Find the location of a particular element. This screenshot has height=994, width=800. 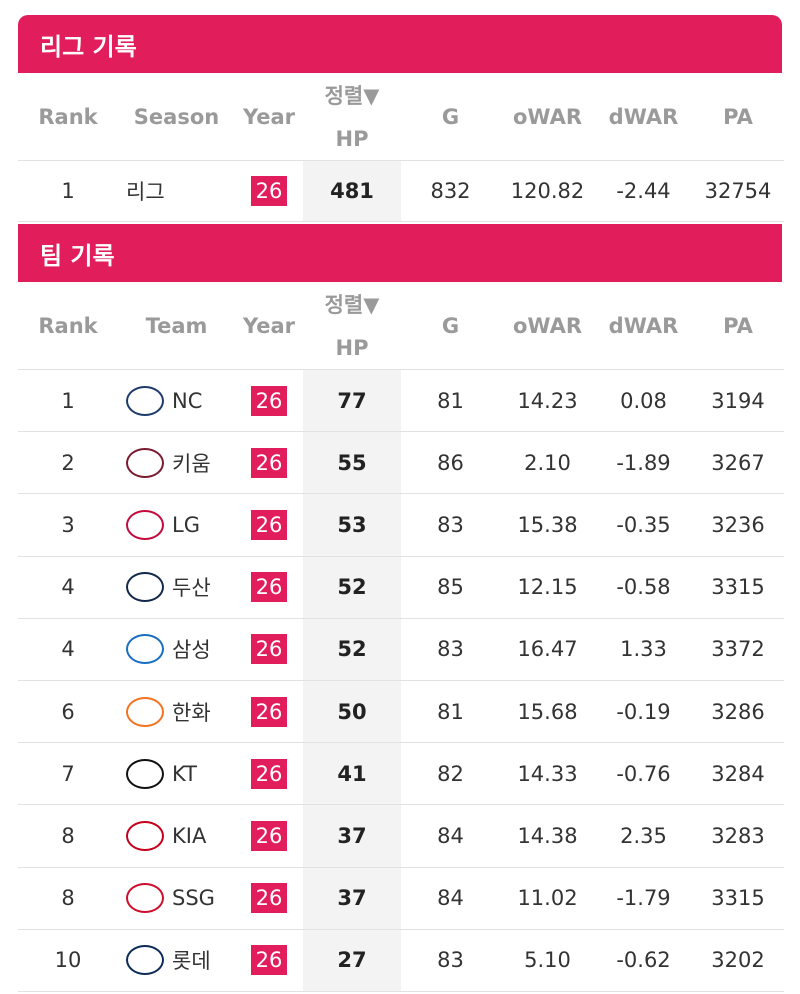

cell-value: 85 is located at coordinates (450, 587).